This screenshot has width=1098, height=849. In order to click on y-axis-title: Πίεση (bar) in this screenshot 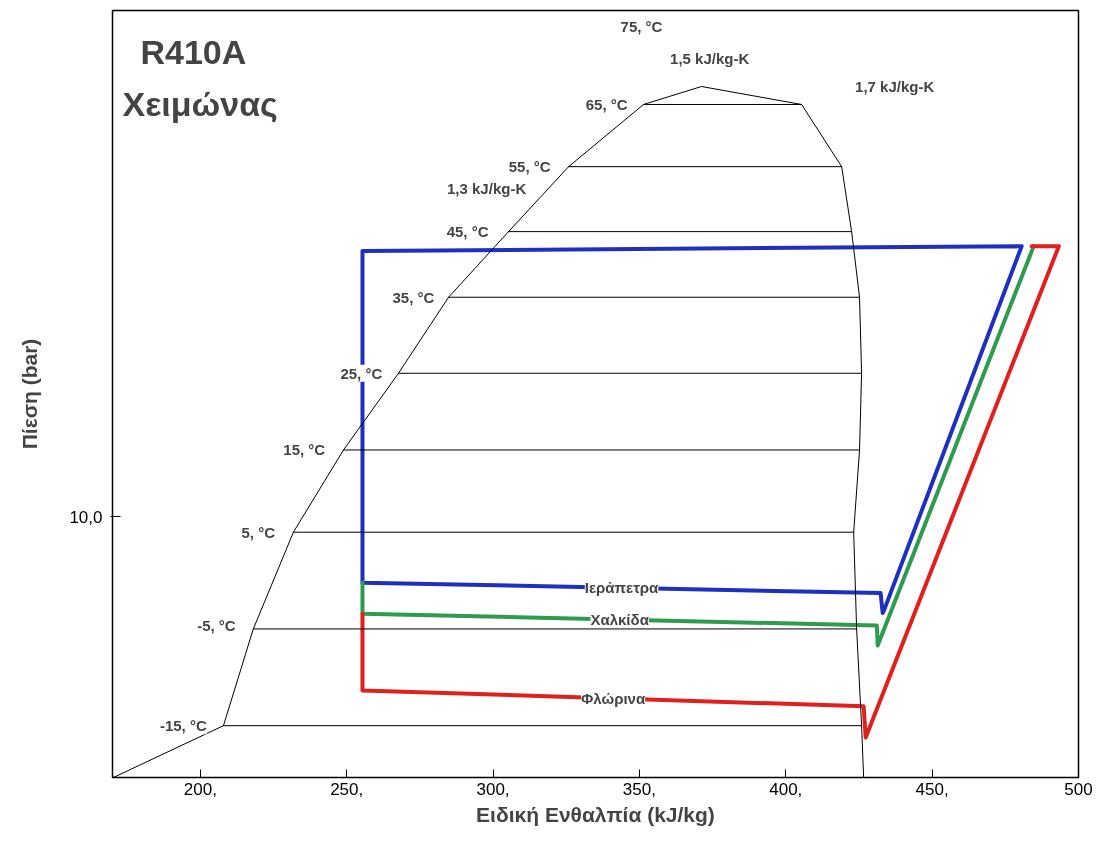, I will do `click(30, 394)`.